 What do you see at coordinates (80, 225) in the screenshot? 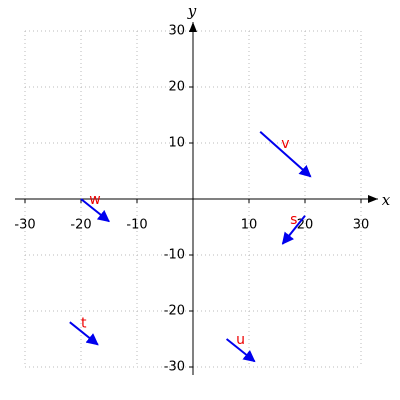
I see `x-tick-label: -20` at bounding box center [80, 225].